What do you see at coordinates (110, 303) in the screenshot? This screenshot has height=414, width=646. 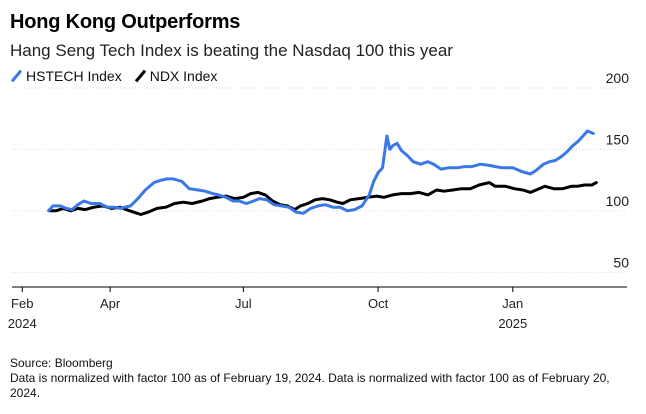 I see `x-tick-label-apr: Apr` at bounding box center [110, 303].